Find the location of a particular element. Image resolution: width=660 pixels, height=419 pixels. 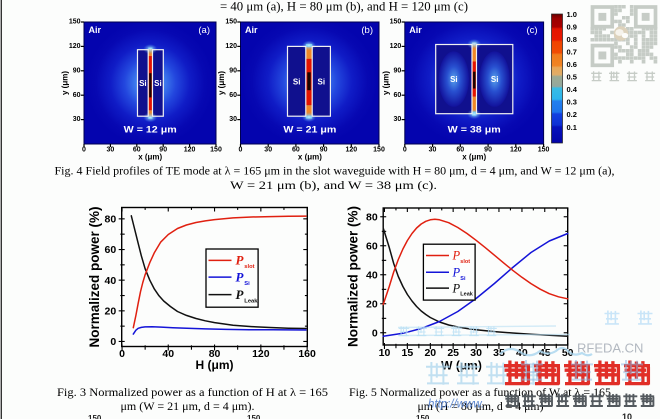

svg-text: (a) is located at coordinates (204, 30).